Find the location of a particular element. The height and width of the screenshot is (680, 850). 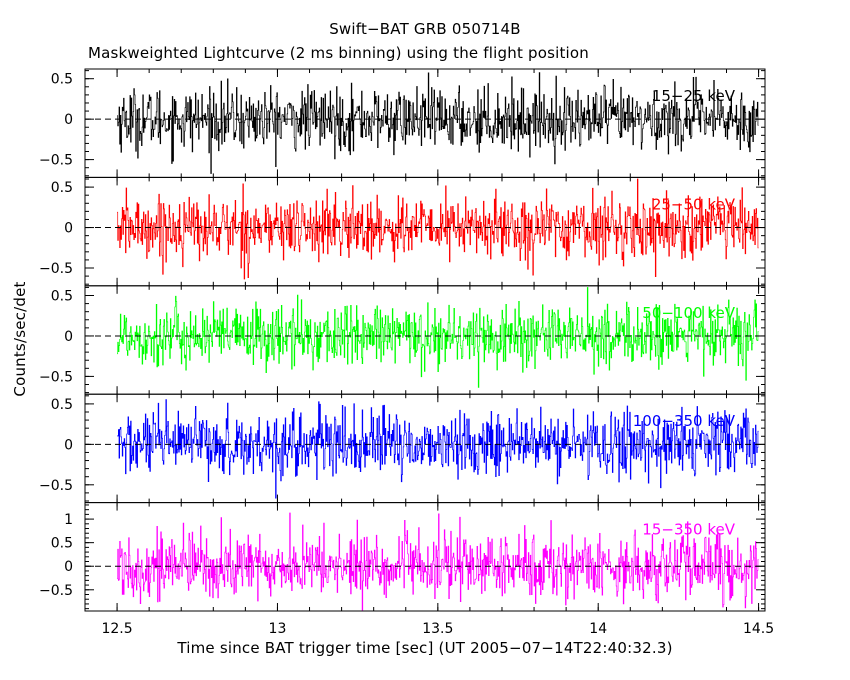

panel-2: −0.5 0 0.5 25−50 keV is located at coordinates (402, 231).